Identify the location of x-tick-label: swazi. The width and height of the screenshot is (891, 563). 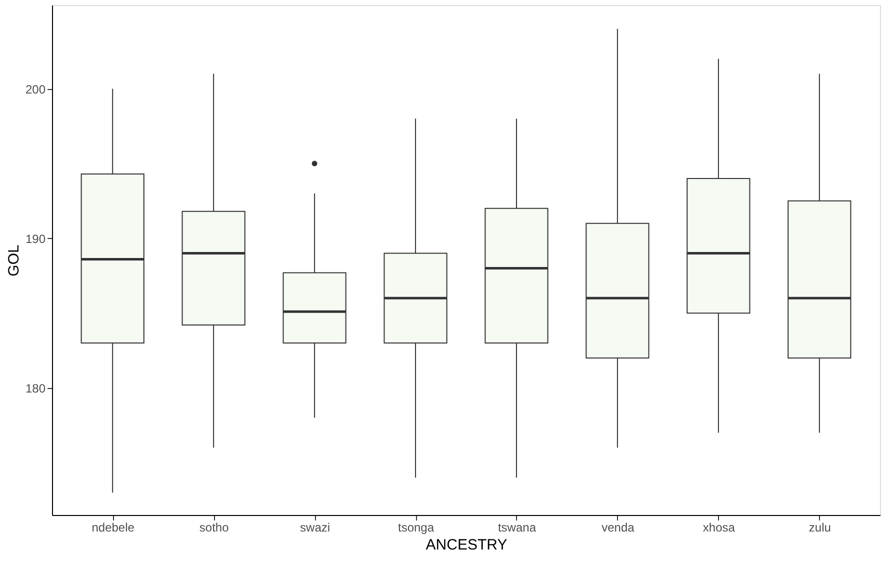
(315, 527).